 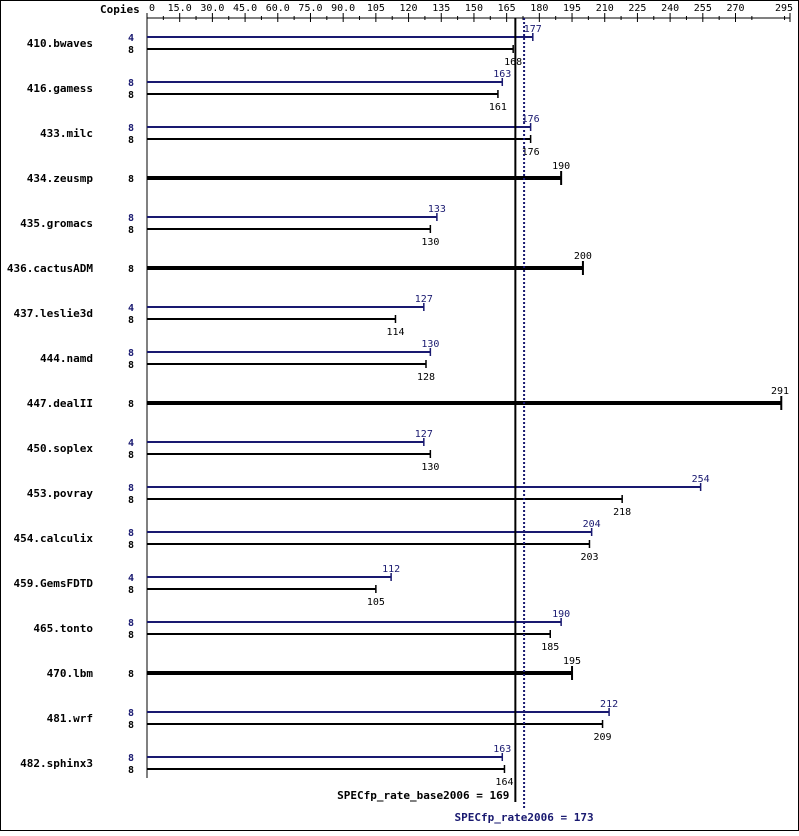 I want to click on x-tick-label: 120, so click(x=409, y=8).